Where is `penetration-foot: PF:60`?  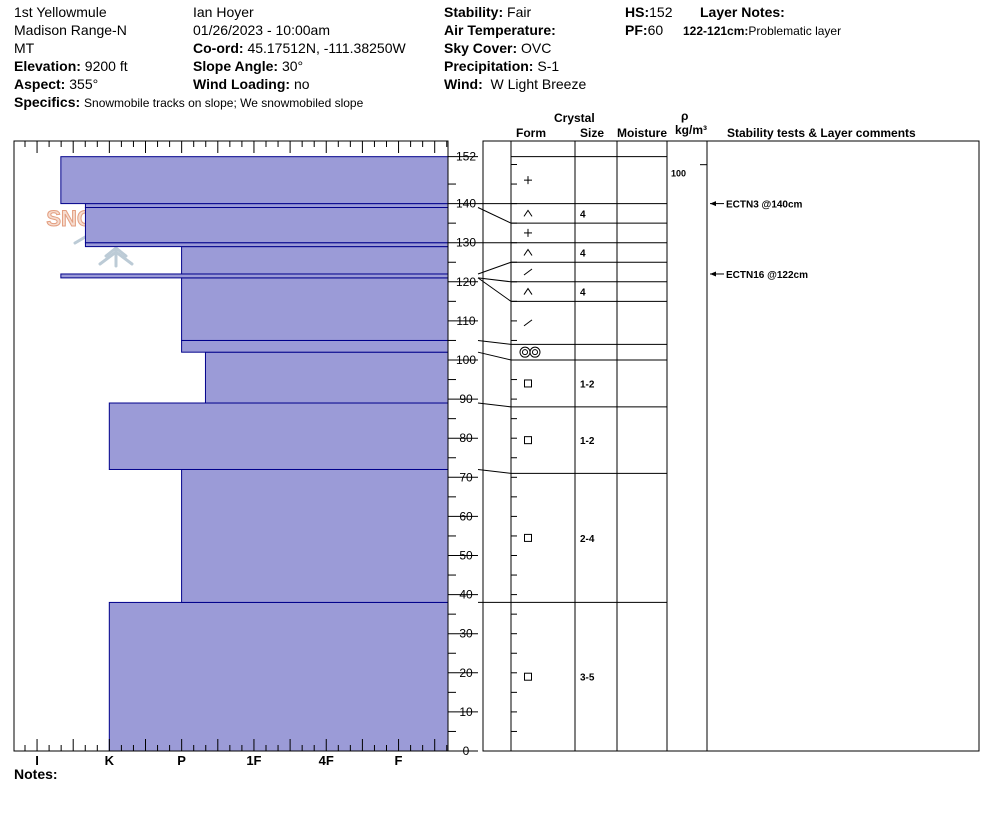
penetration-foot: PF:60 is located at coordinates (644, 30).